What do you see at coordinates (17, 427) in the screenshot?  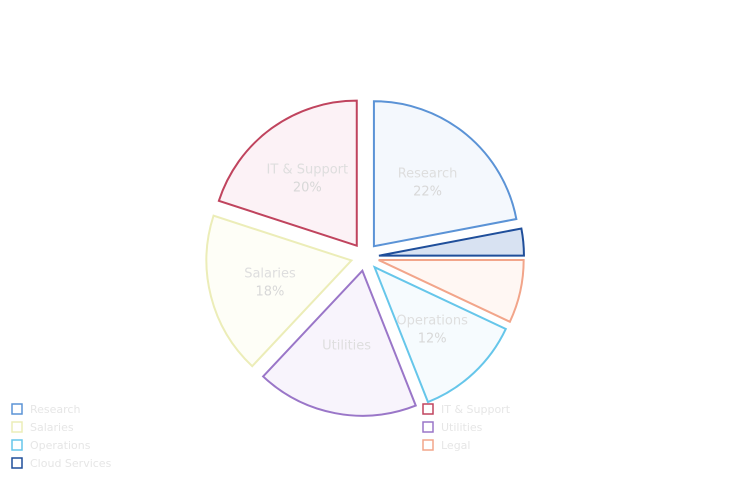 I see `legend-swatch-salaries` at bounding box center [17, 427].